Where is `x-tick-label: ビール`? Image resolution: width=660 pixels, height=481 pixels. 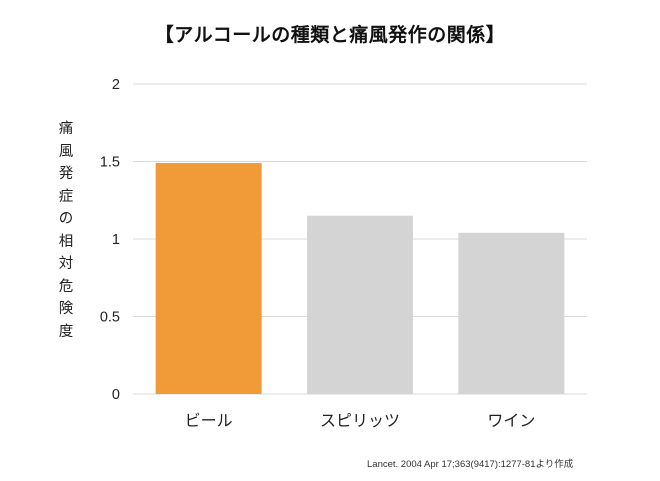
x-tick-label: ビール is located at coordinates (209, 420).